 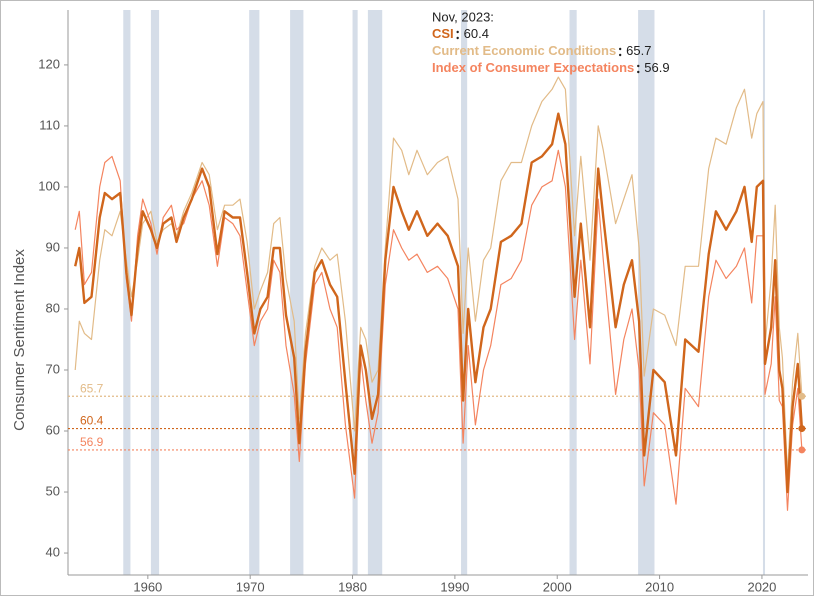 What do you see at coordinates (53, 368) in the screenshot?
I see `y-tick-label: 70` at bounding box center [53, 368].